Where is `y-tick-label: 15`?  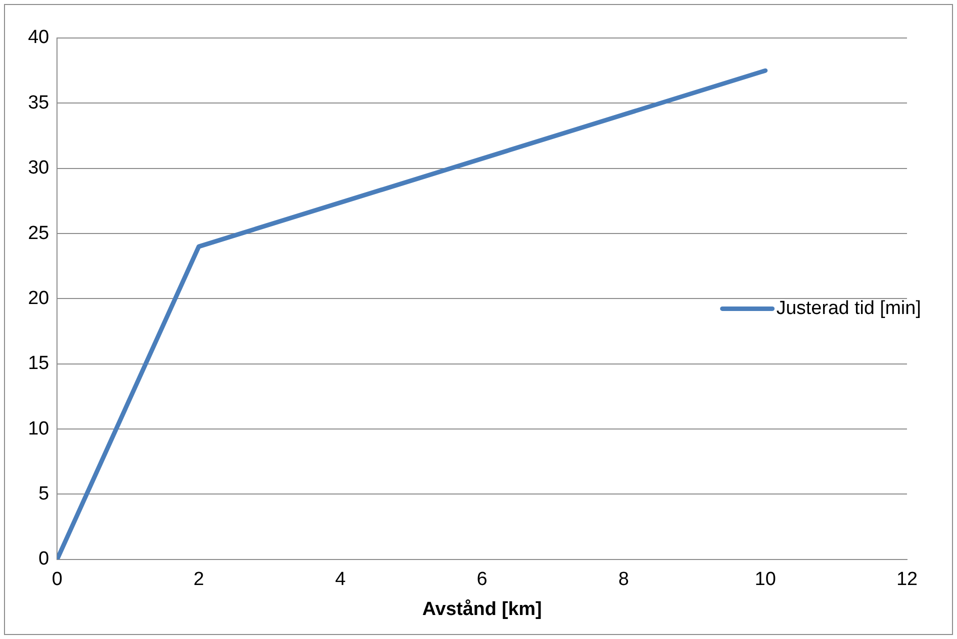 y-tick-label: 15 is located at coordinates (39, 363).